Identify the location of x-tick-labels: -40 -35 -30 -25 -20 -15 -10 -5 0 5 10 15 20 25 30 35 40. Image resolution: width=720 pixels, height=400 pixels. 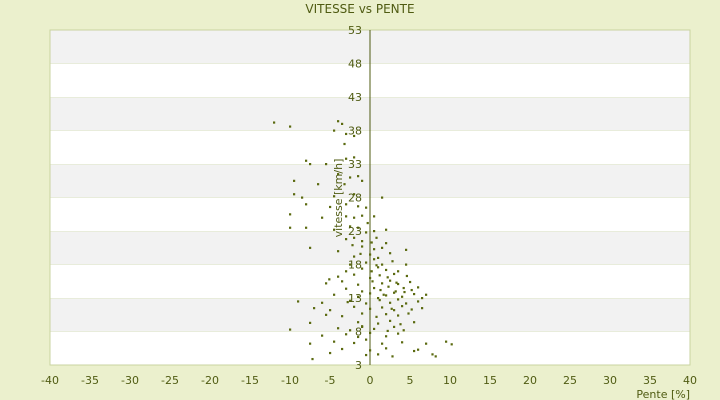
(369, 380).